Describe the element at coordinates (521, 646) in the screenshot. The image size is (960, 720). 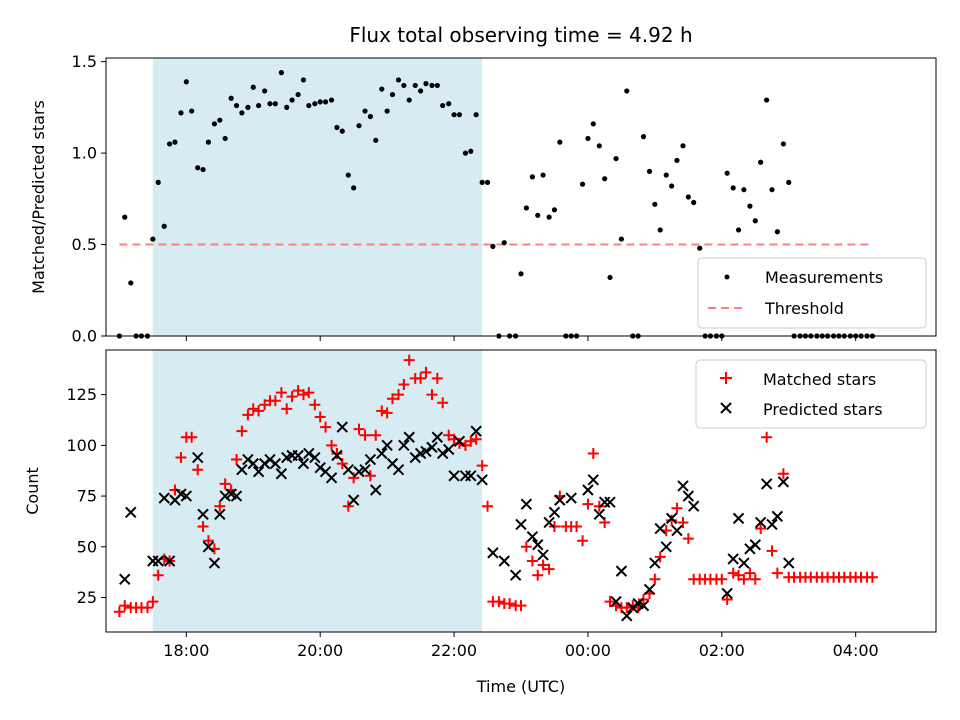
I see `bottom-x-ticks: 18:00 20:00 22:00 00:00 02:00 04:00` at that location.